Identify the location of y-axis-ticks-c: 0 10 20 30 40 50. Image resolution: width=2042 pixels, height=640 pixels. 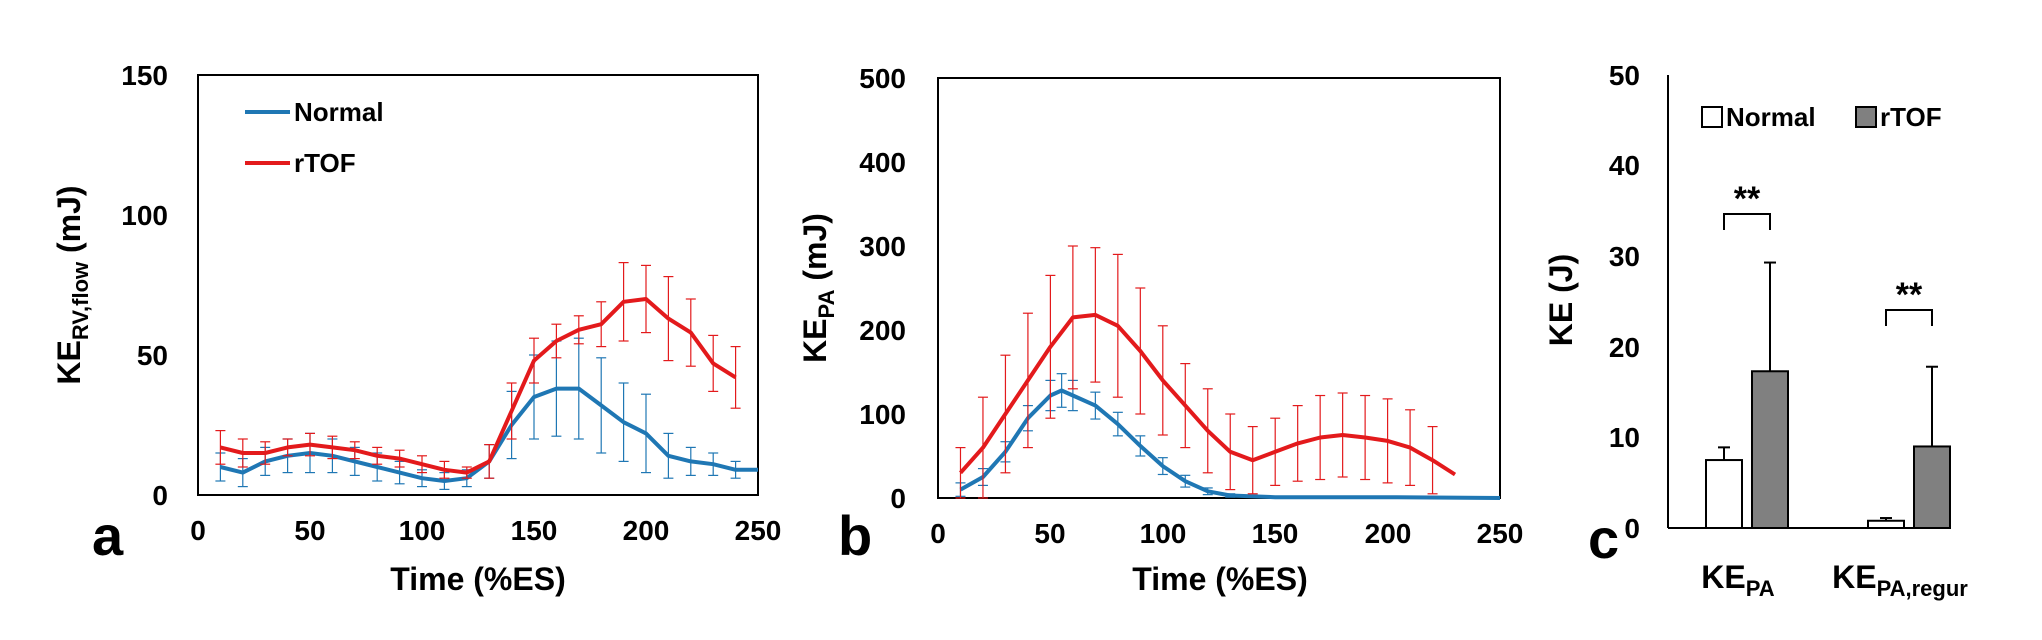
(1624, 302).